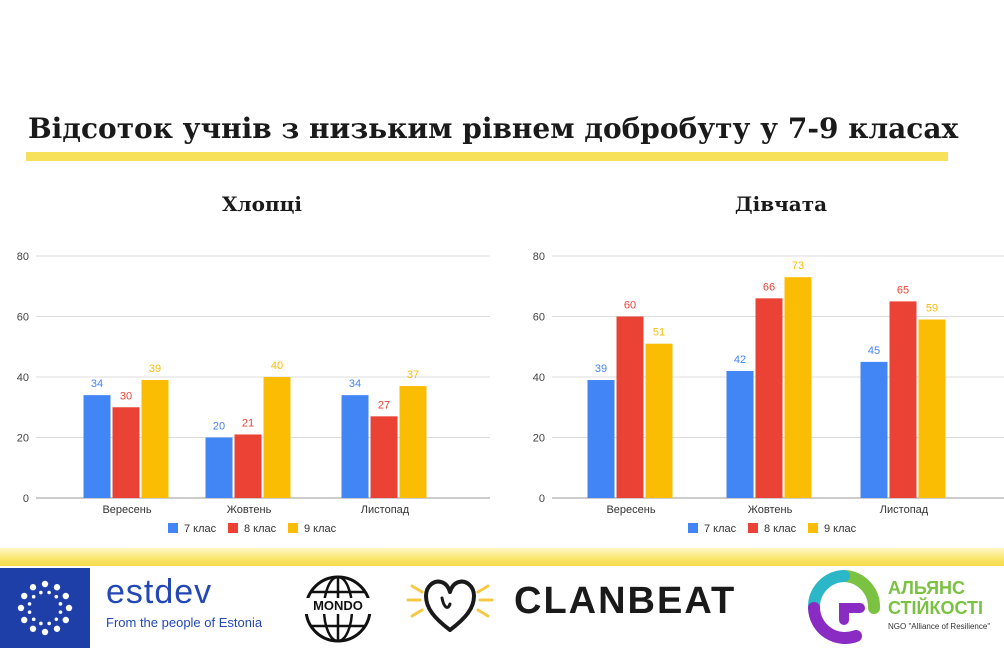 The image size is (1004, 649). Describe the element at coordinates (184, 622) in the screenshot. I see `estdev-tagline: From the people of Estonia` at that location.